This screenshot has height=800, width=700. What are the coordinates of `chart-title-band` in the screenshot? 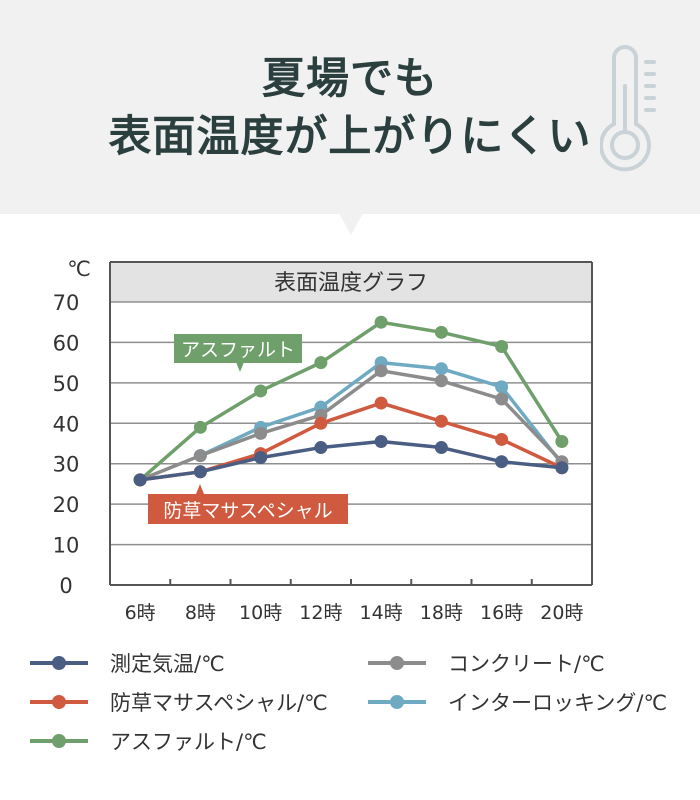 It's located at (351, 282).